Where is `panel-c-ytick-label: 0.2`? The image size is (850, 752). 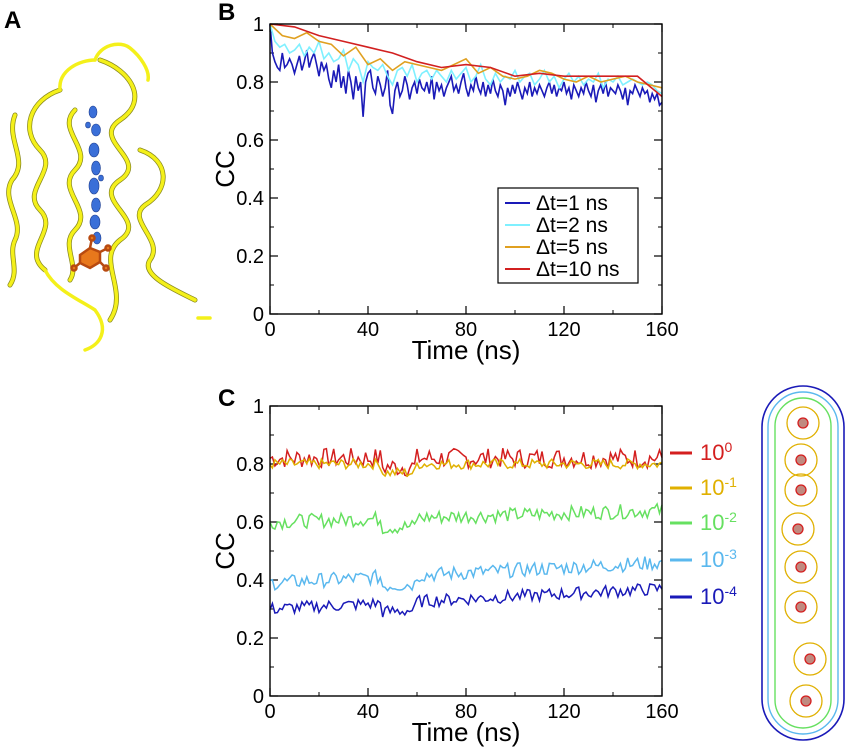
panel-c-ytick-label: 0.2 is located at coordinates (250, 639).